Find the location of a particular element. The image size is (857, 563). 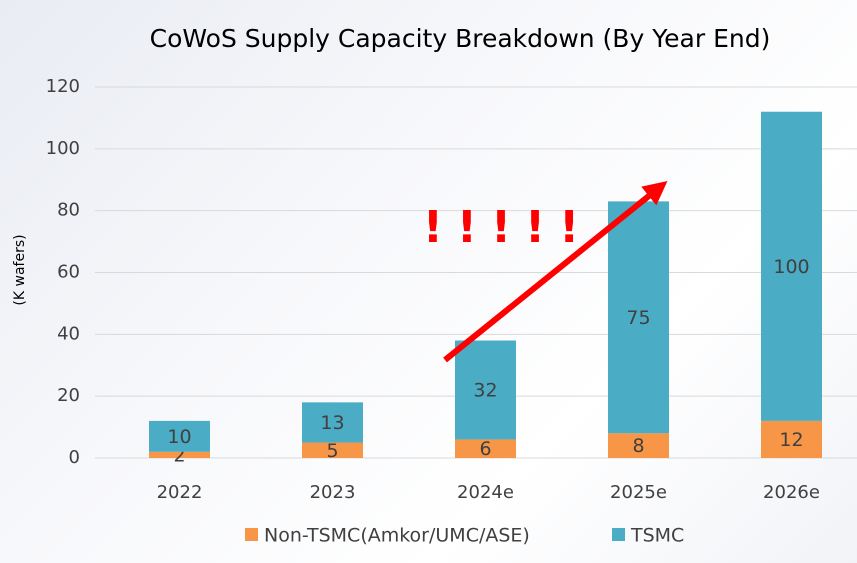

y-tick-label: 120 is located at coordinates (63, 86).